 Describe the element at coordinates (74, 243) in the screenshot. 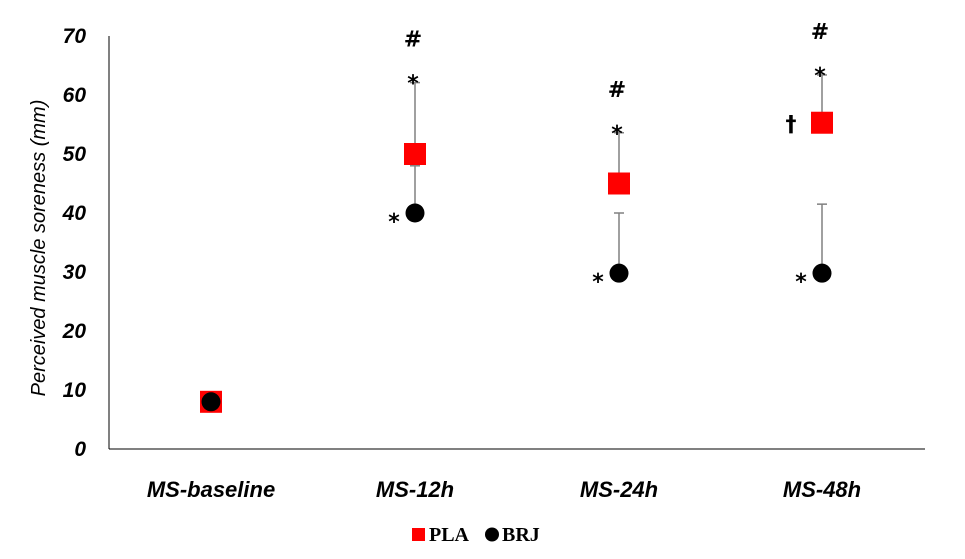

I see `y-tick-labels: 0 10 20 30 40 50 60 70` at that location.